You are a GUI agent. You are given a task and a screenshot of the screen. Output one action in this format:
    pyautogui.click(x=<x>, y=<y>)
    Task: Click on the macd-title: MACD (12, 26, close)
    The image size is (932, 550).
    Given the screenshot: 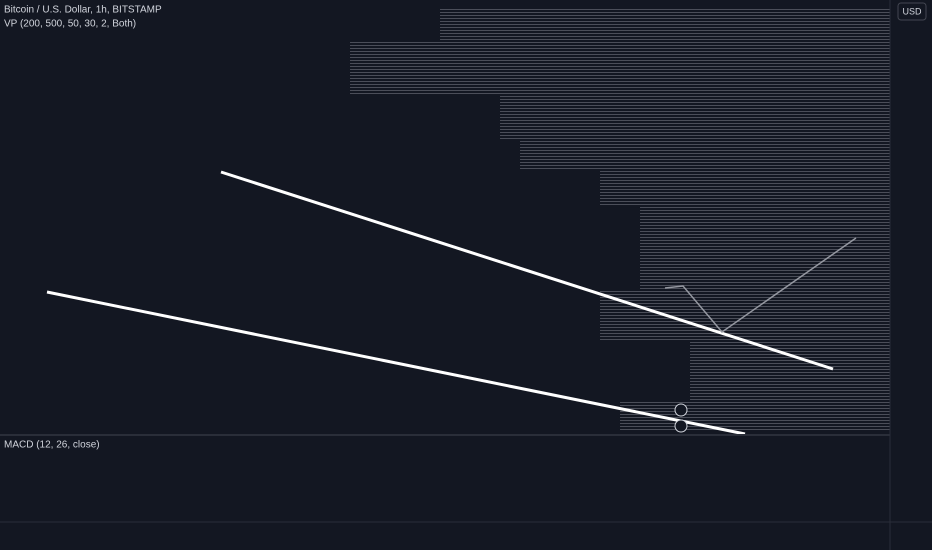 What is the action you would take?
    pyautogui.click(x=52, y=445)
    